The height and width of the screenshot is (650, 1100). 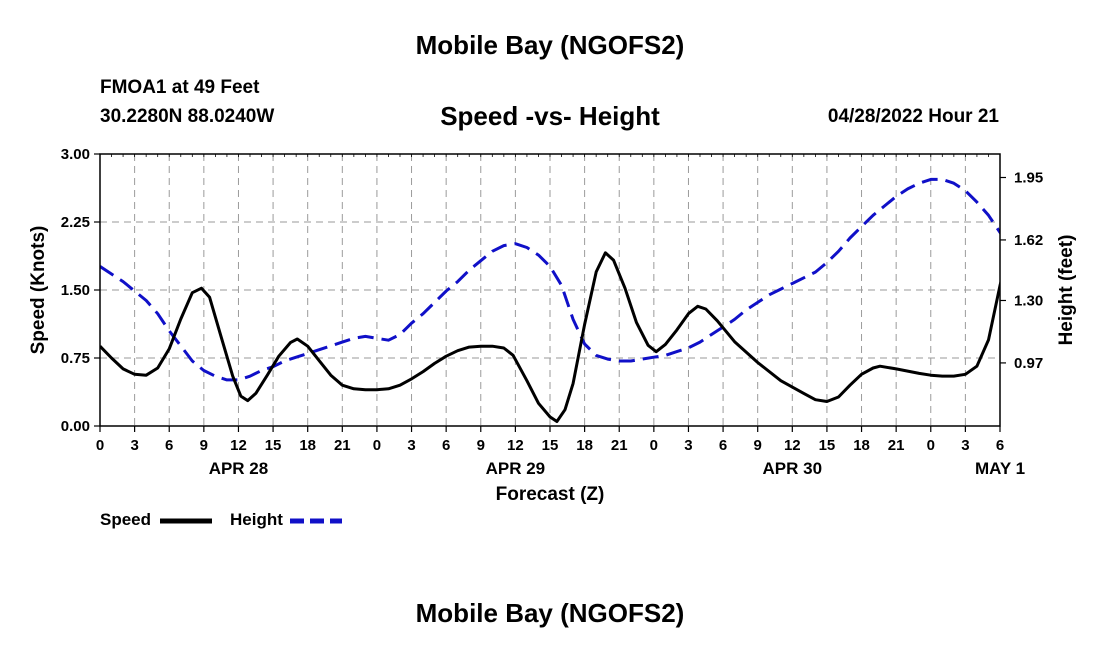 What do you see at coordinates (75, 426) in the screenshot?
I see `y-tick-label: 0.00` at bounding box center [75, 426].